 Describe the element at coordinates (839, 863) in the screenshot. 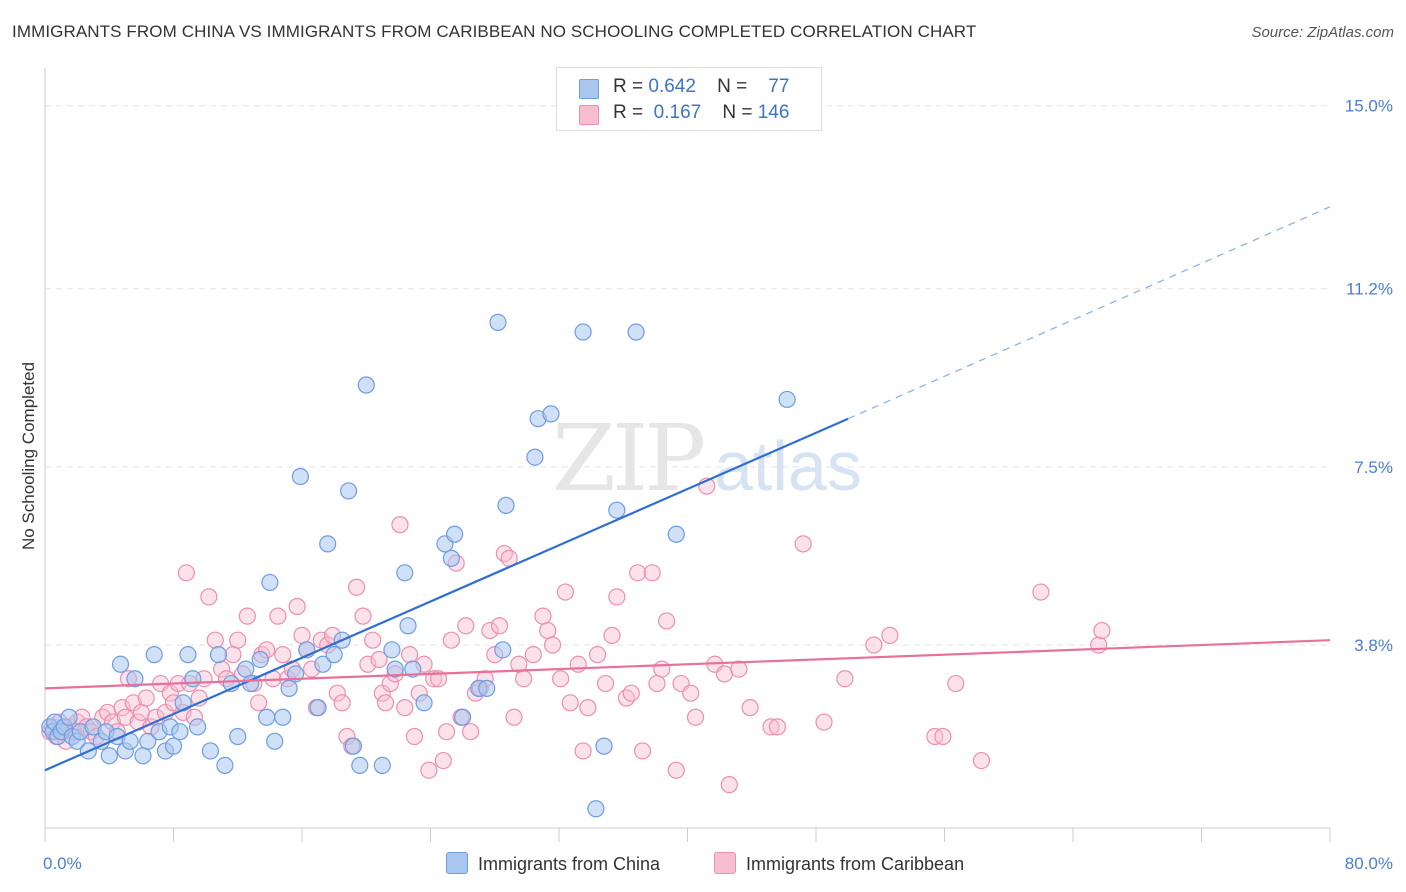

I see `legend-item-caribbean: Immigrants from Caribbean` at that location.